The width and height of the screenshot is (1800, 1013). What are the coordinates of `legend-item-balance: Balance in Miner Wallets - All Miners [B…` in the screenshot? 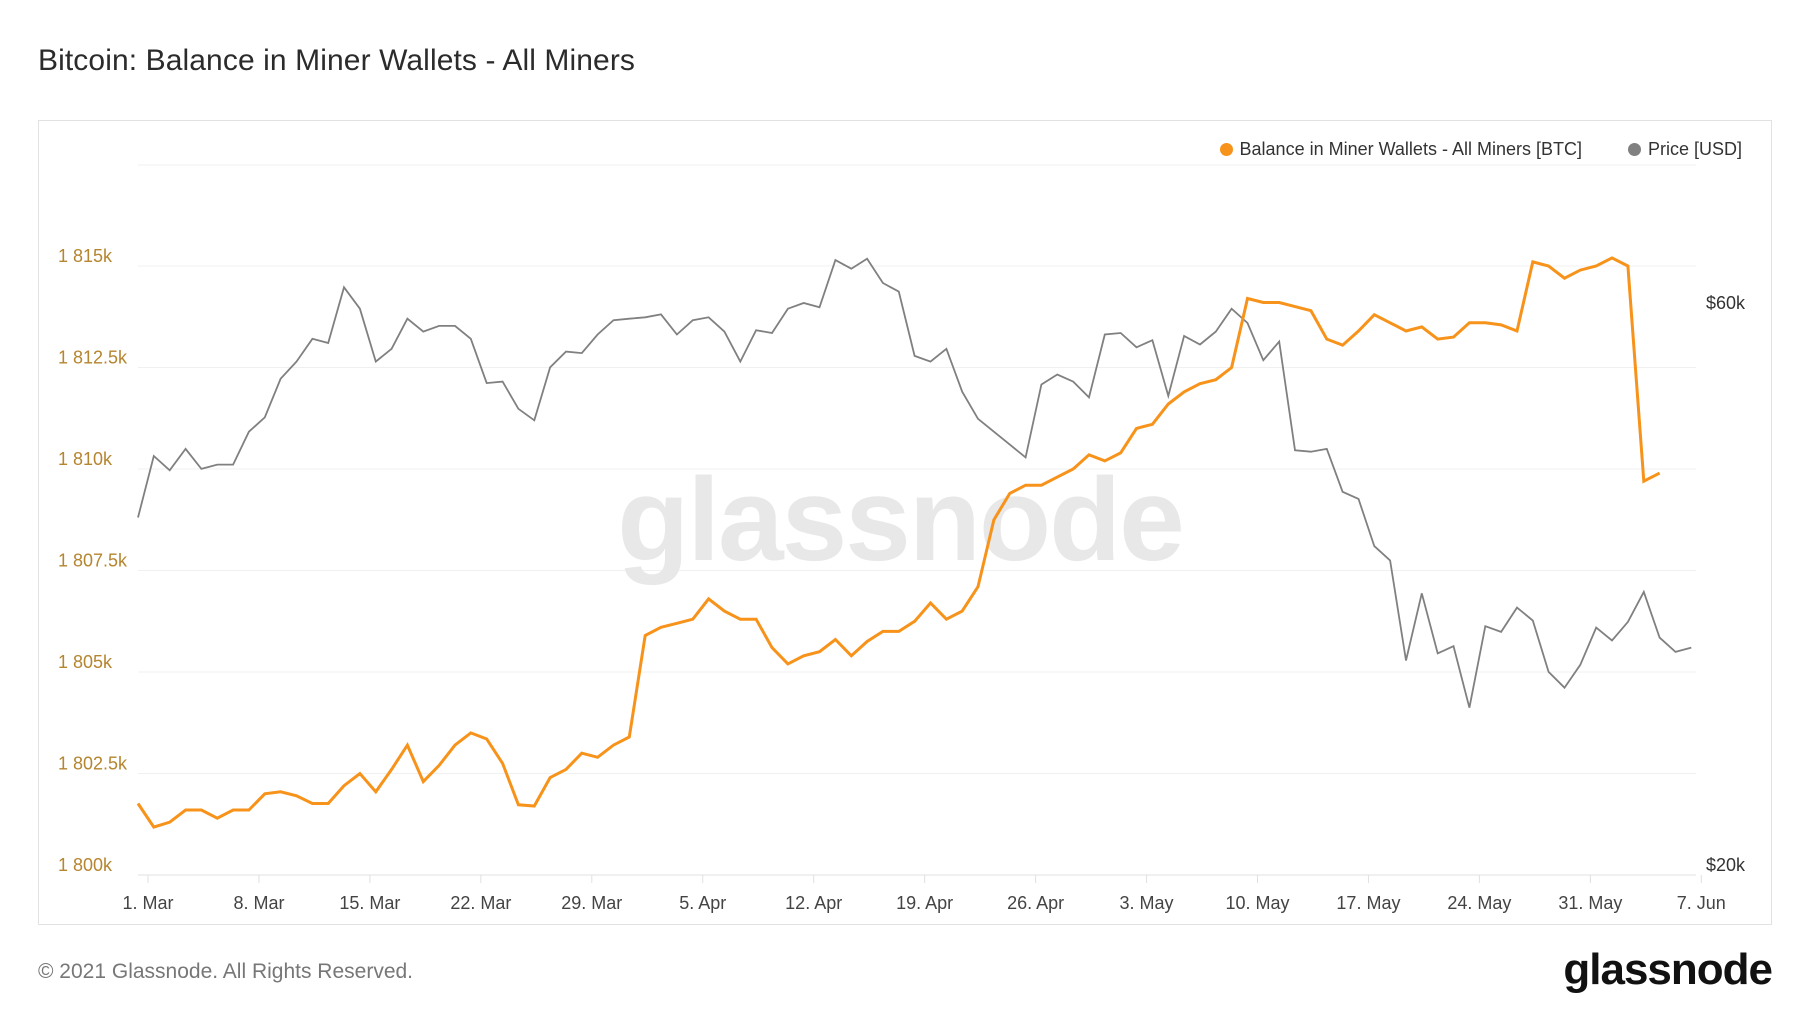 It's located at (1400, 149).